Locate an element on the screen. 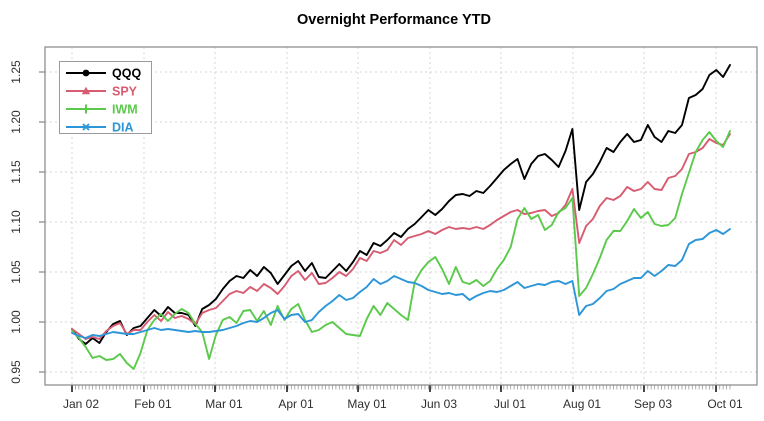 The width and height of the screenshot is (764, 421). x-tick-label: Feb 01 is located at coordinates (153, 404).